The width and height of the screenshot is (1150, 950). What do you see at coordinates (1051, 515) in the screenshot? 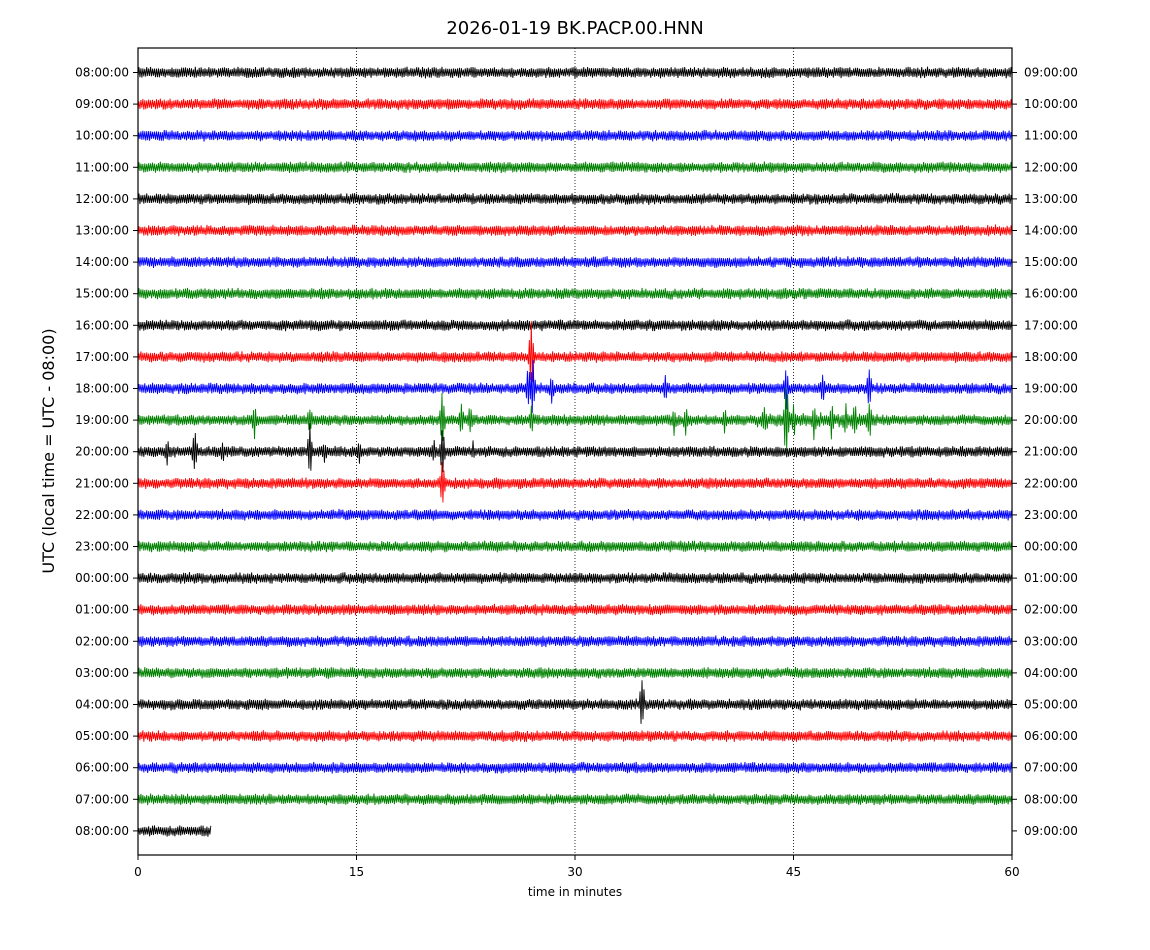
I see `right-time-label: 23:00:00` at bounding box center [1051, 515].